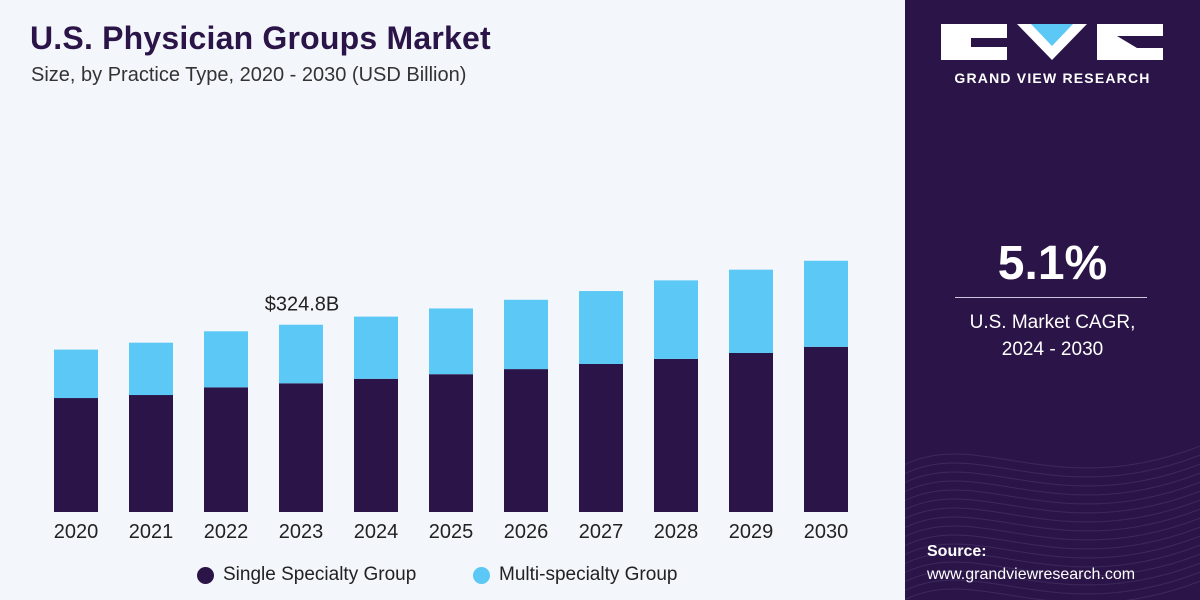  Describe the element at coordinates (601, 437) in the screenshot. I see `bar-single-specialty-2027` at that location.